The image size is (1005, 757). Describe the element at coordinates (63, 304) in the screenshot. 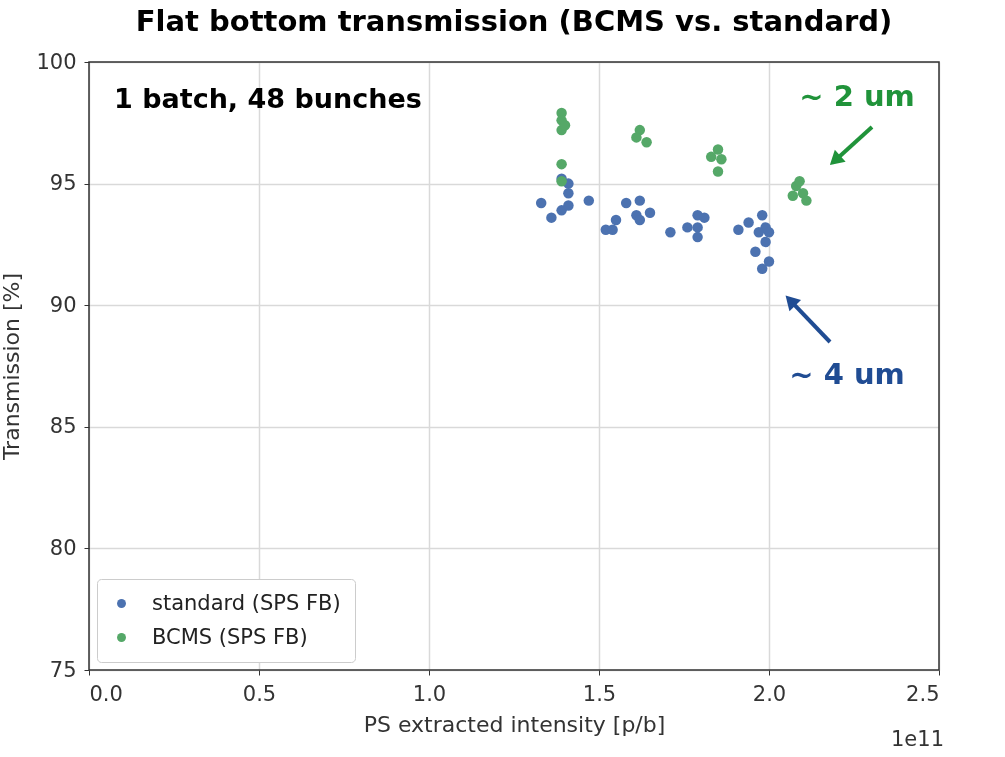

I see `y-tick-label: 90` at that location.